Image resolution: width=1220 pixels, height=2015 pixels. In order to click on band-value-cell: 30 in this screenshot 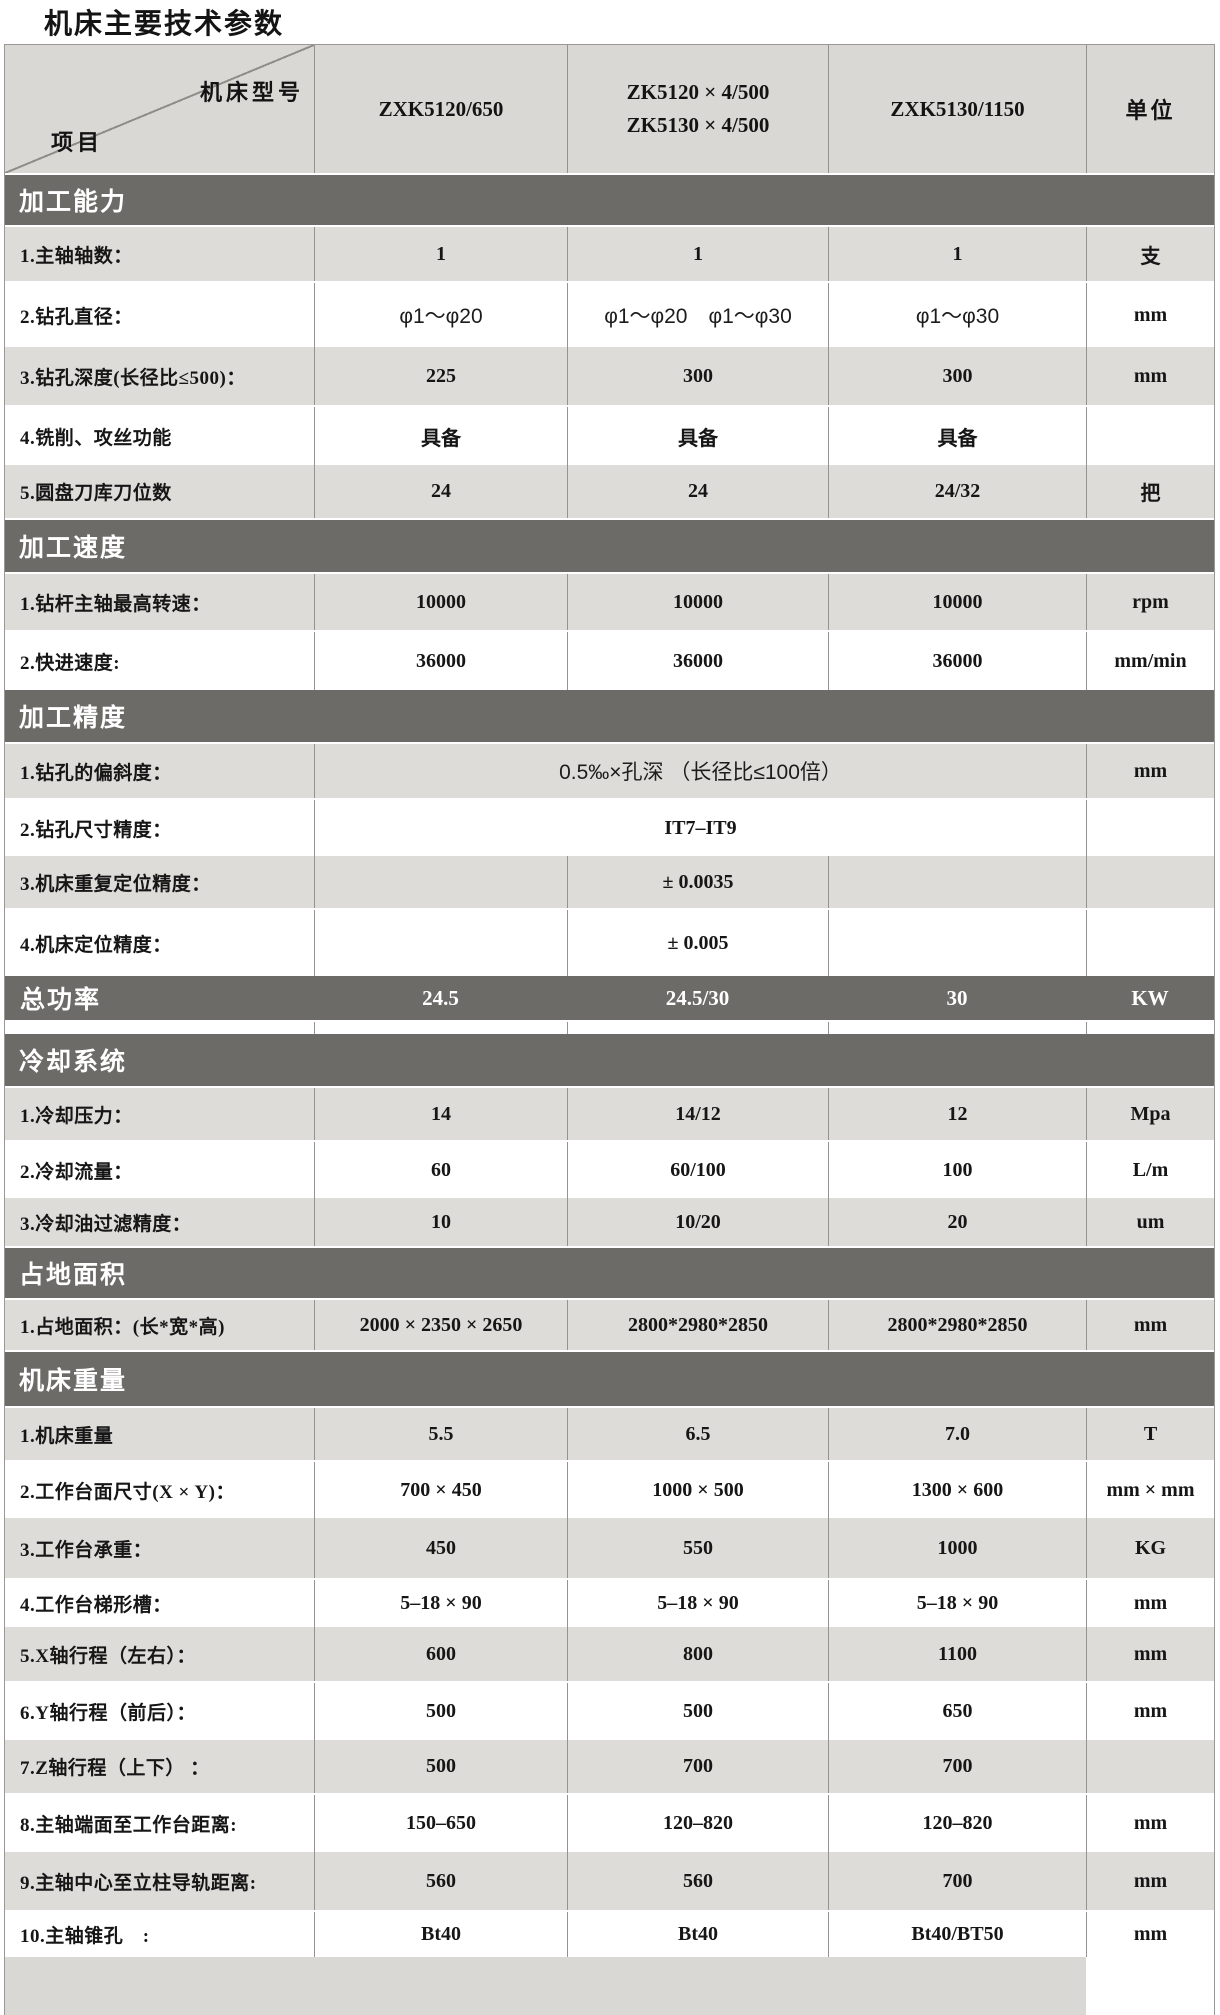, I will do `click(957, 997)`.